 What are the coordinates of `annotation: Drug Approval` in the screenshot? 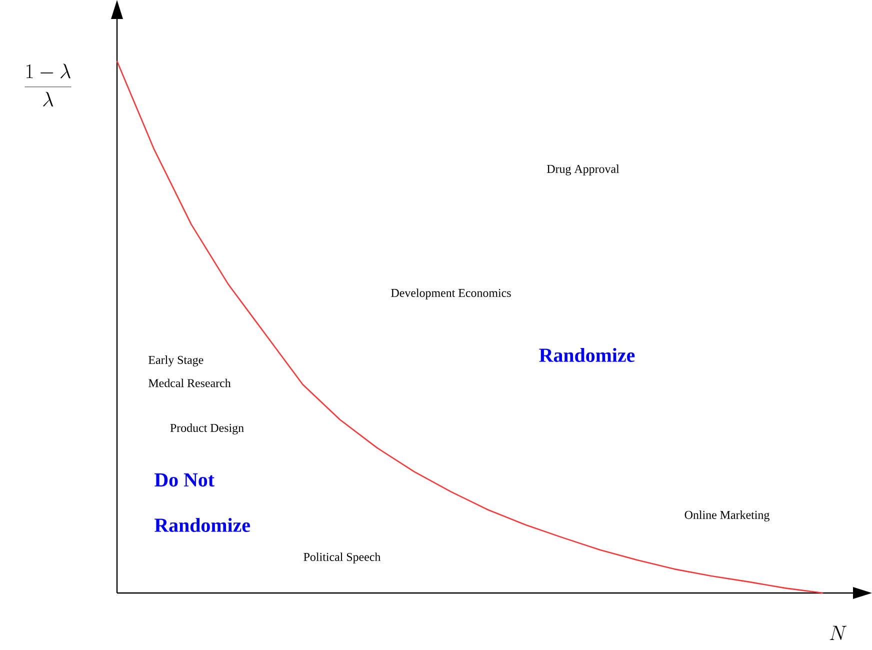 It's located at (583, 170).